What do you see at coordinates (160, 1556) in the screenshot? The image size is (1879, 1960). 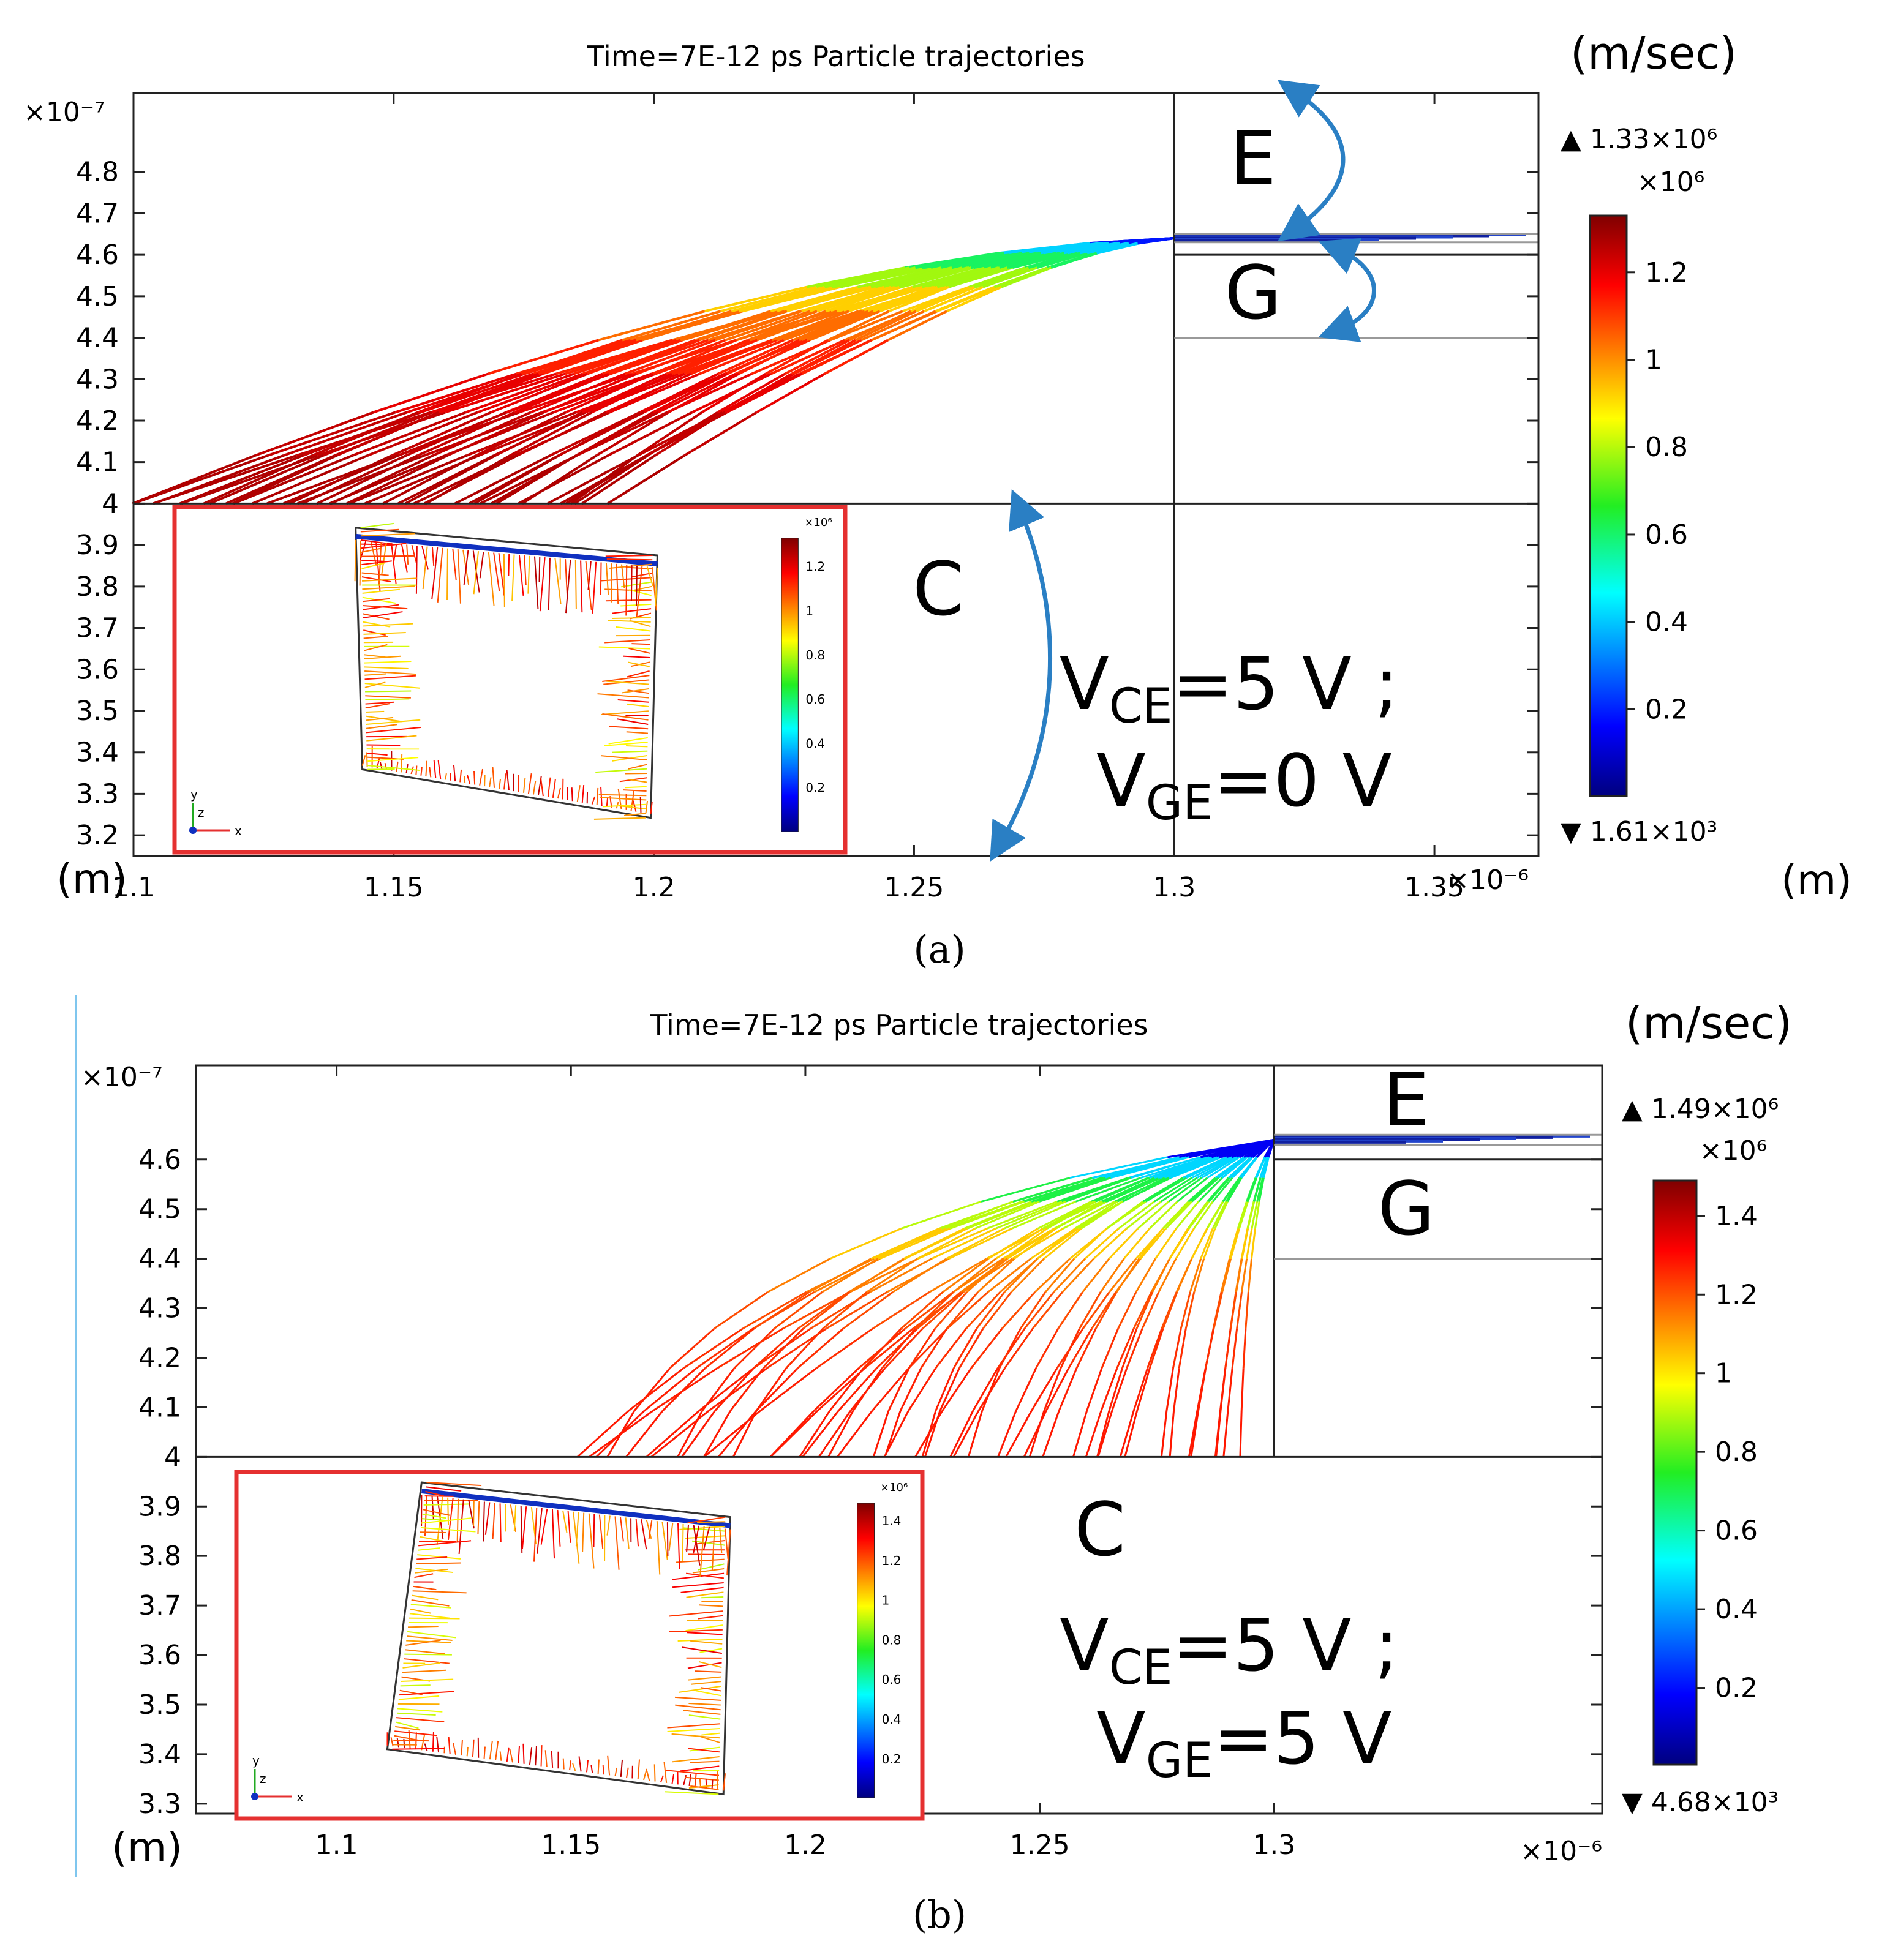 I see `y-tick-label: 3.8` at bounding box center [160, 1556].